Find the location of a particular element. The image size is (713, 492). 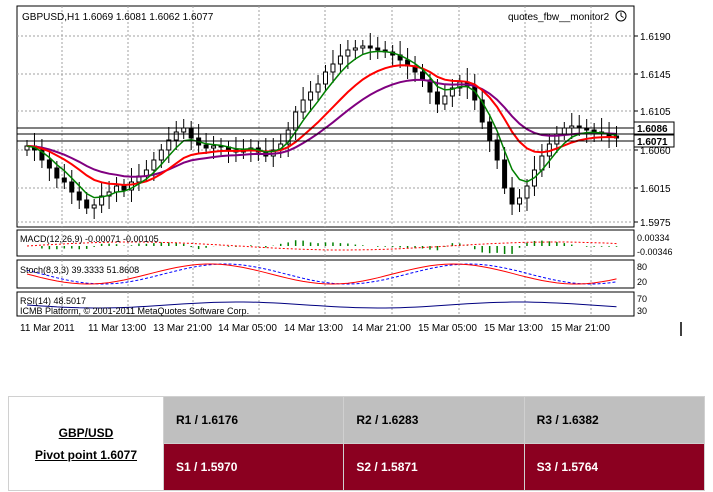

price-axis: 1.6190 1.6145 1.6105 1.6060 1.6015 1.5975 is located at coordinates (652, 130).